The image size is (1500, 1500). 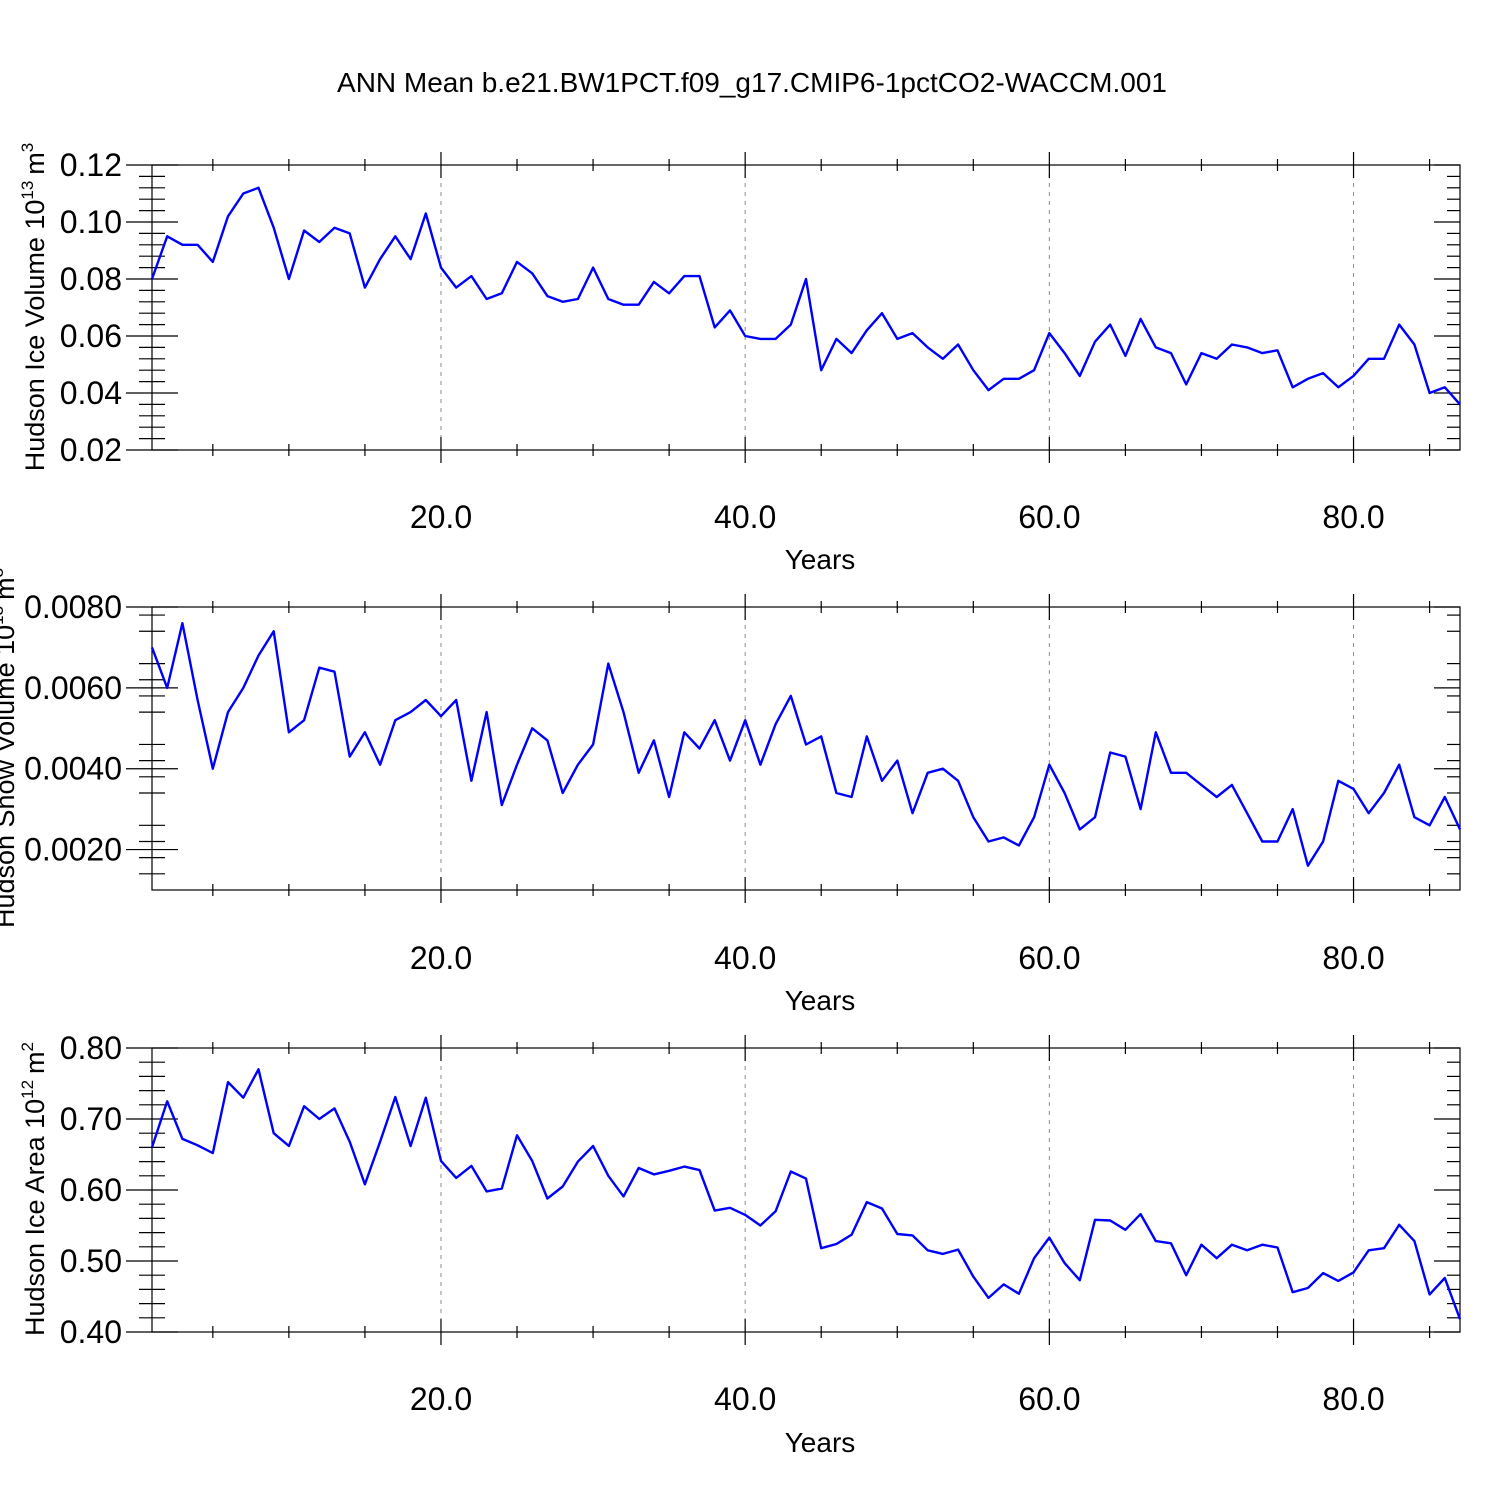 What do you see at coordinates (73, 688) in the screenshot?
I see `y-tick-label: 0.0060` at bounding box center [73, 688].